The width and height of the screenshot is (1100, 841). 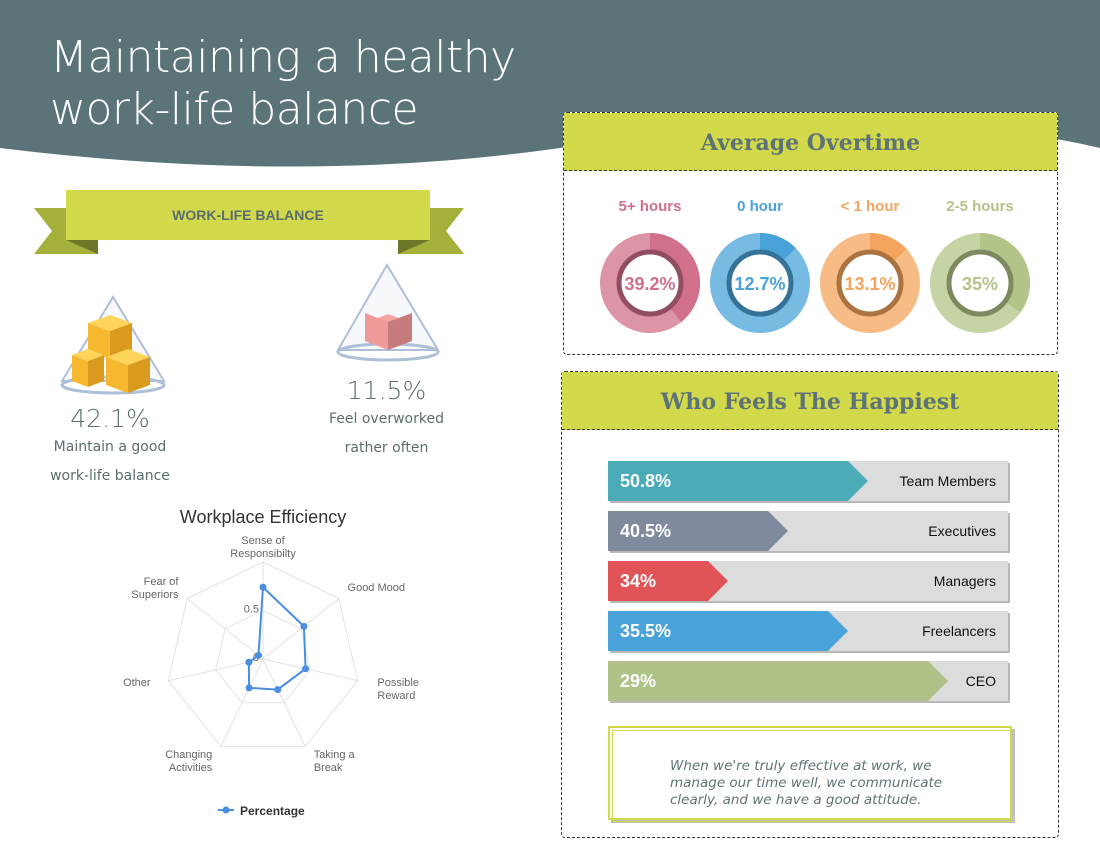 What do you see at coordinates (155, 595) in the screenshot?
I see `axis-label: Superiors` at bounding box center [155, 595].